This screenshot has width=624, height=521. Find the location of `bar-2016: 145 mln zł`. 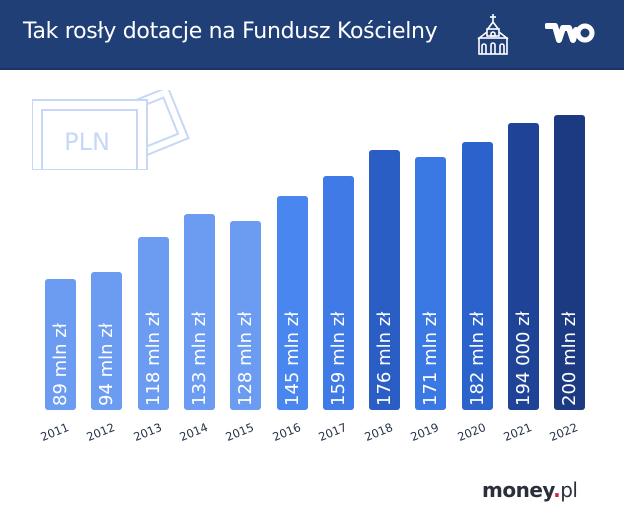

bar-2016: 145 mln zł is located at coordinates (292, 303).